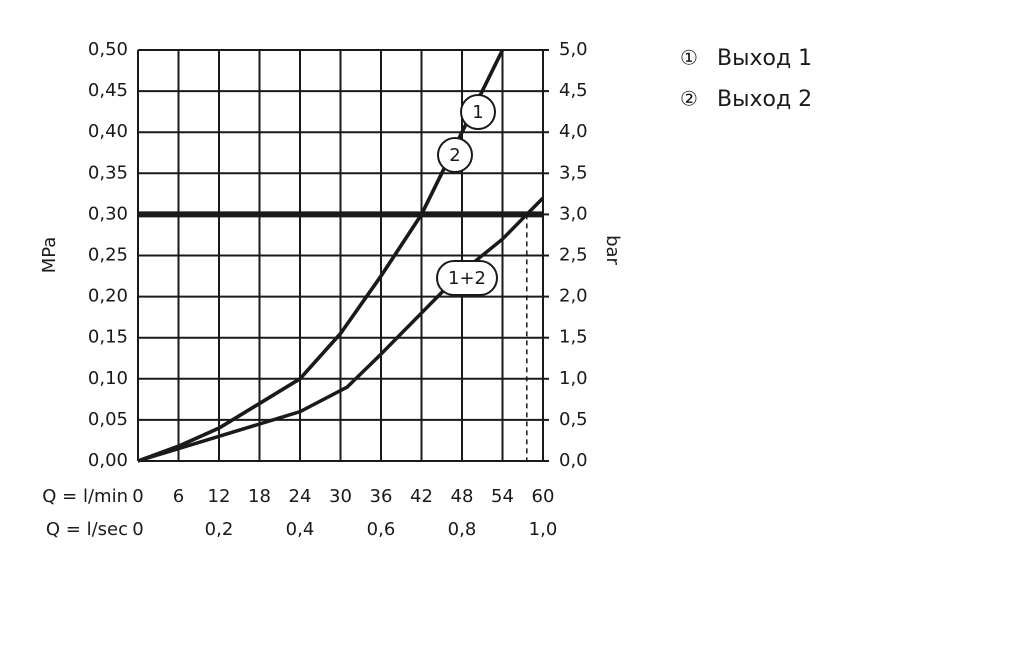 This screenshot has height=652, width=1024. Describe the element at coordinates (87, 529) in the screenshot. I see `x2-axis-label: Q = l/sec` at that location.